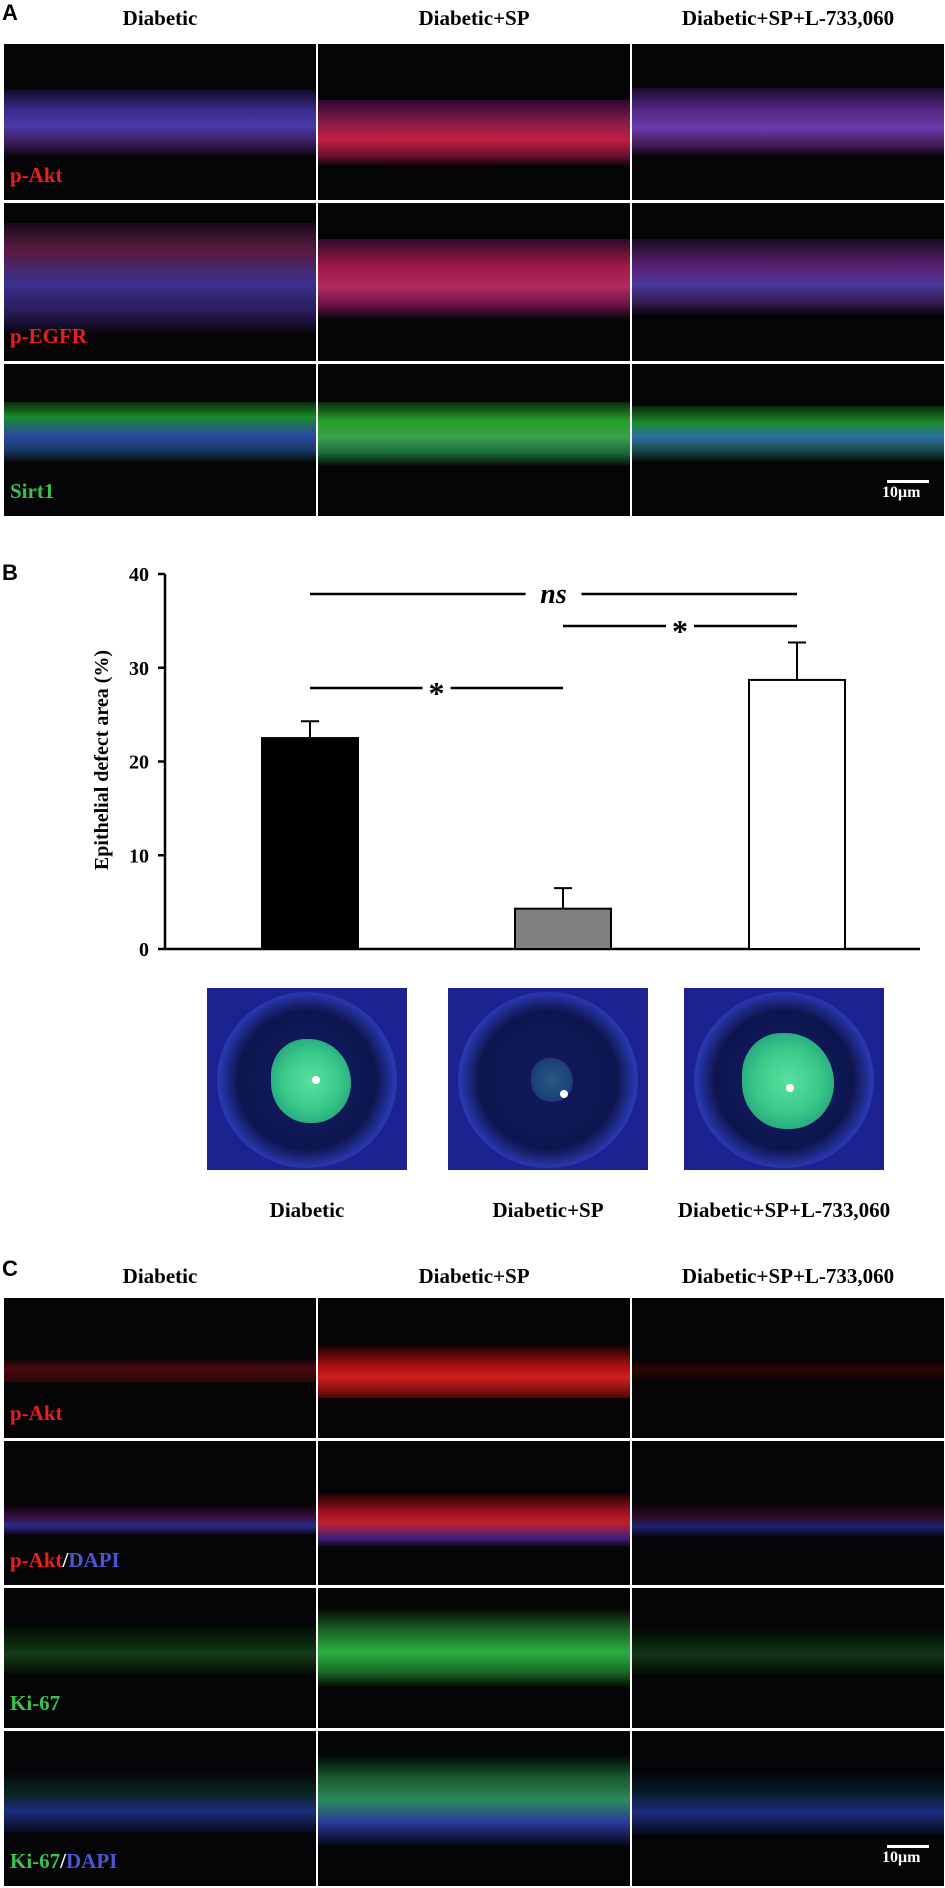  What do you see at coordinates (788, 122) in the screenshot?
I see `panel-a-micrograph-pakt-sp-l733` at bounding box center [788, 122].